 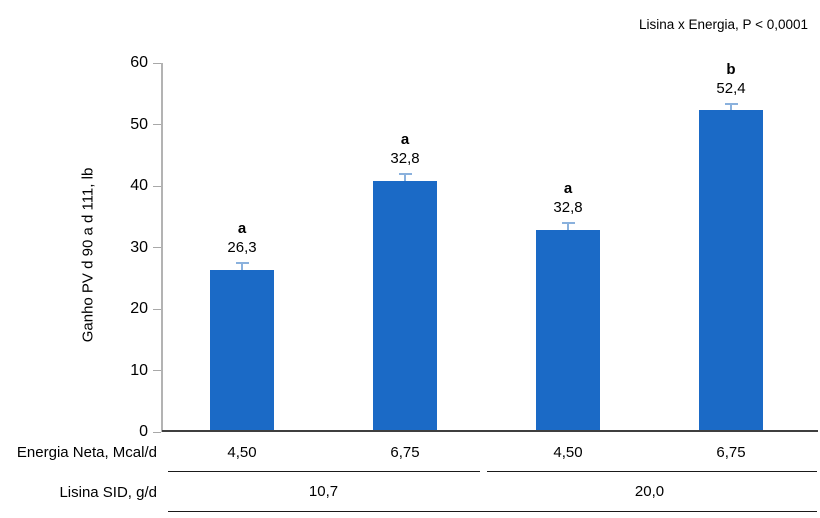 I want to click on interaction-pvalue-annotation: Lisina x Energia, P < 0,0001, so click(x=723, y=24).